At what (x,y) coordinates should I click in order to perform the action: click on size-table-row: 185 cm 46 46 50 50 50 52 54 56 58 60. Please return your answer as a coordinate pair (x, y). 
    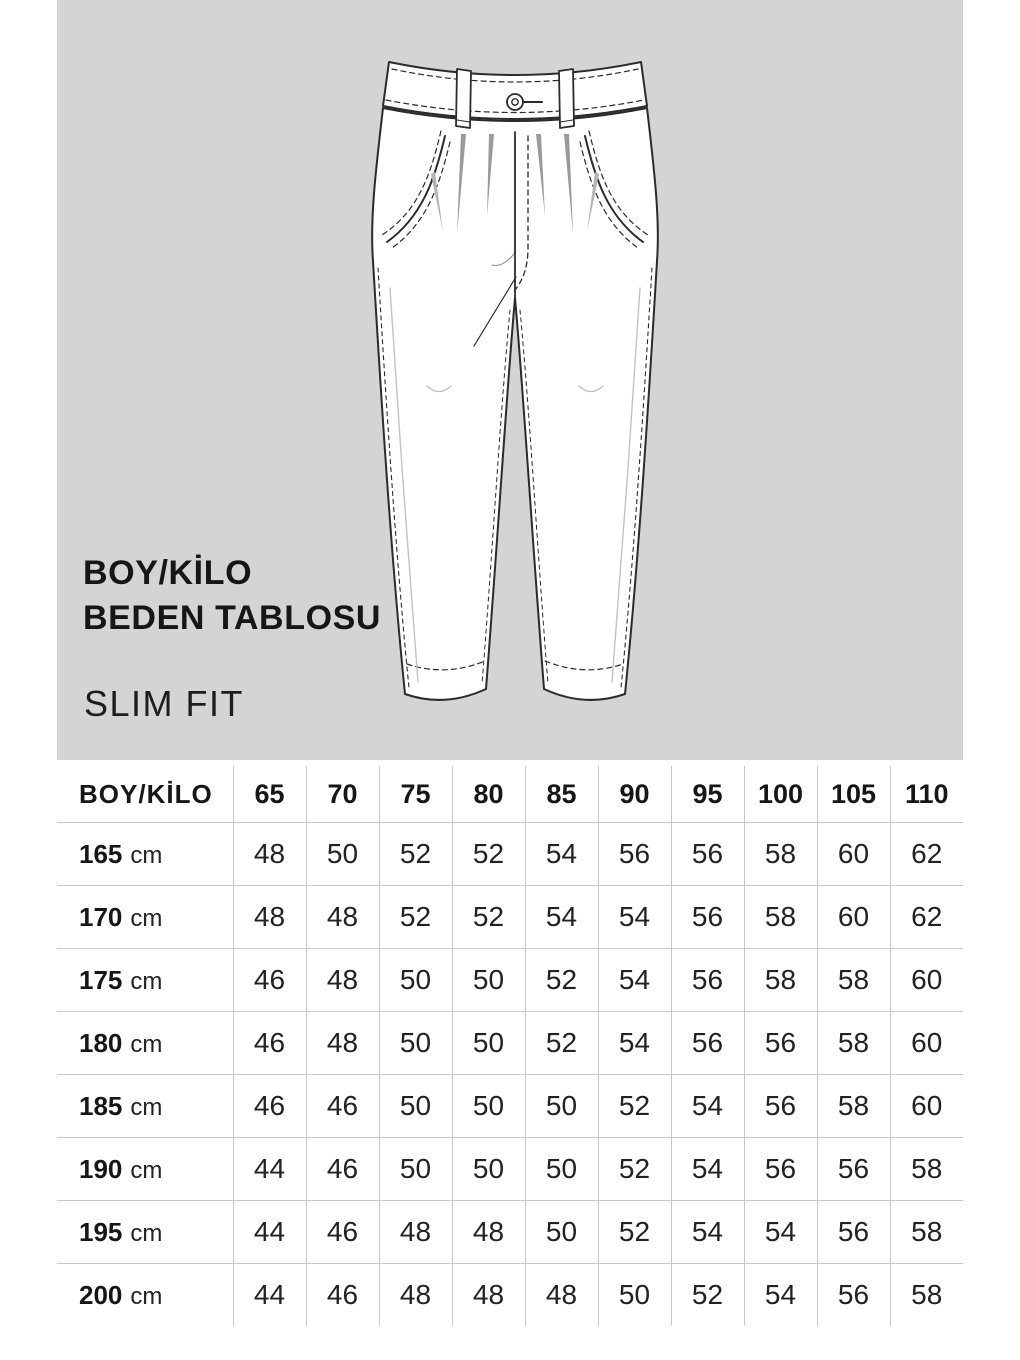
    Looking at the image, I should click on (510, 1106).